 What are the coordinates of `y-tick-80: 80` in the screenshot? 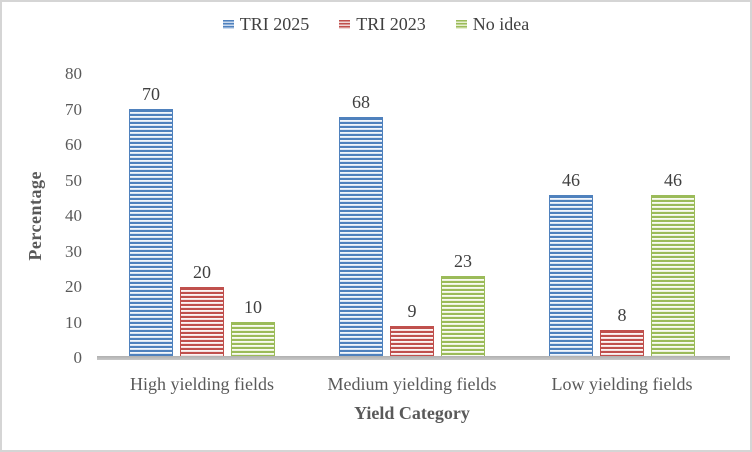 It's located at (73, 73).